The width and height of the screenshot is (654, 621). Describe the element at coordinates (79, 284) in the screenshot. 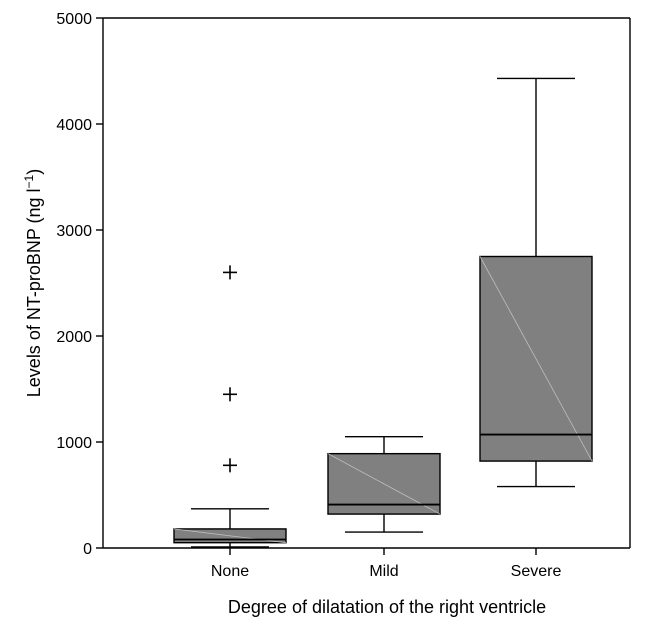

I see `y-axis-ticks: 0 1000 2000 3000 4000 5000` at that location.